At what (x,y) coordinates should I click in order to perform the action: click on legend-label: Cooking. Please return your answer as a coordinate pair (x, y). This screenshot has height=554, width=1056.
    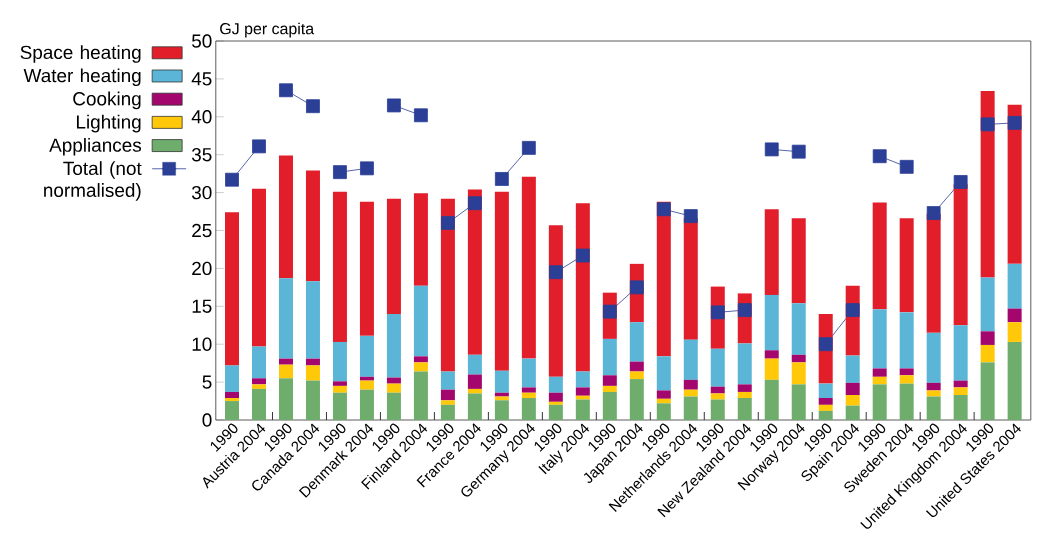
    Looking at the image, I should click on (107, 100).